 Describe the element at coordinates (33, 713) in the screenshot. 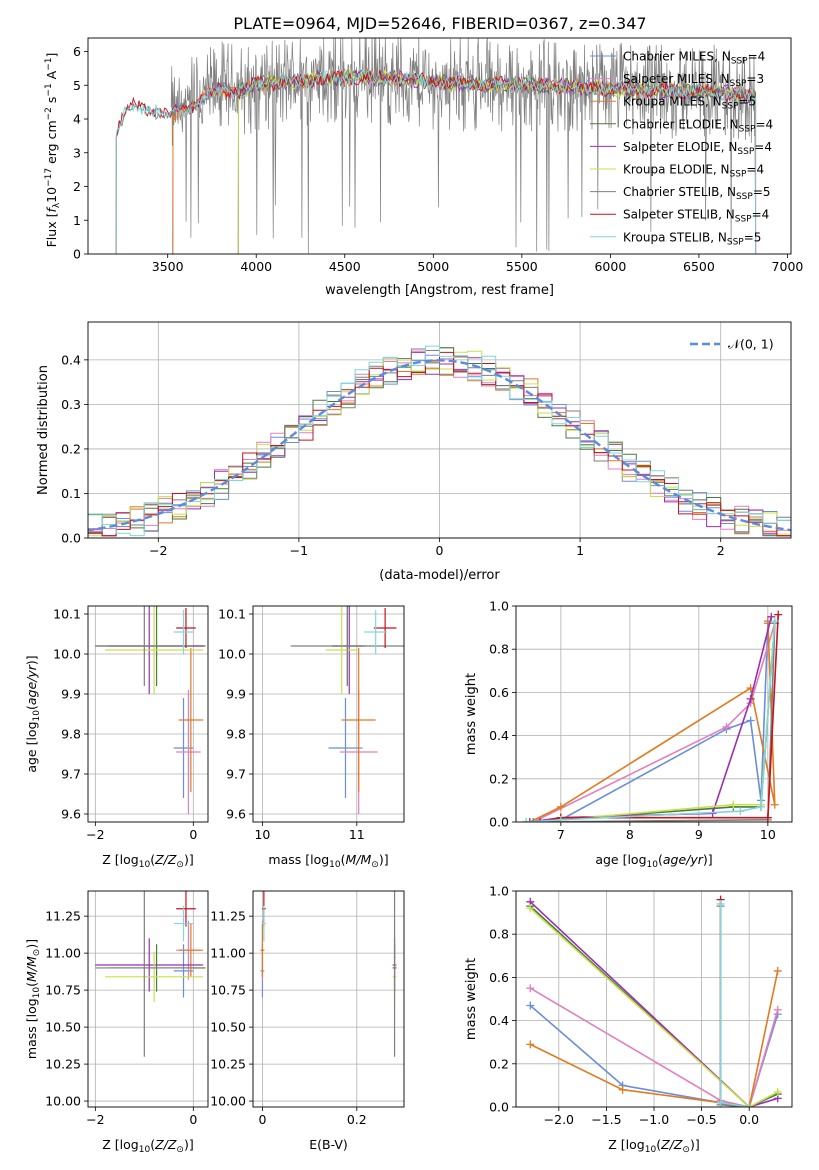

I see `y-axis-label: age [log10​(age/yr)]` at that location.